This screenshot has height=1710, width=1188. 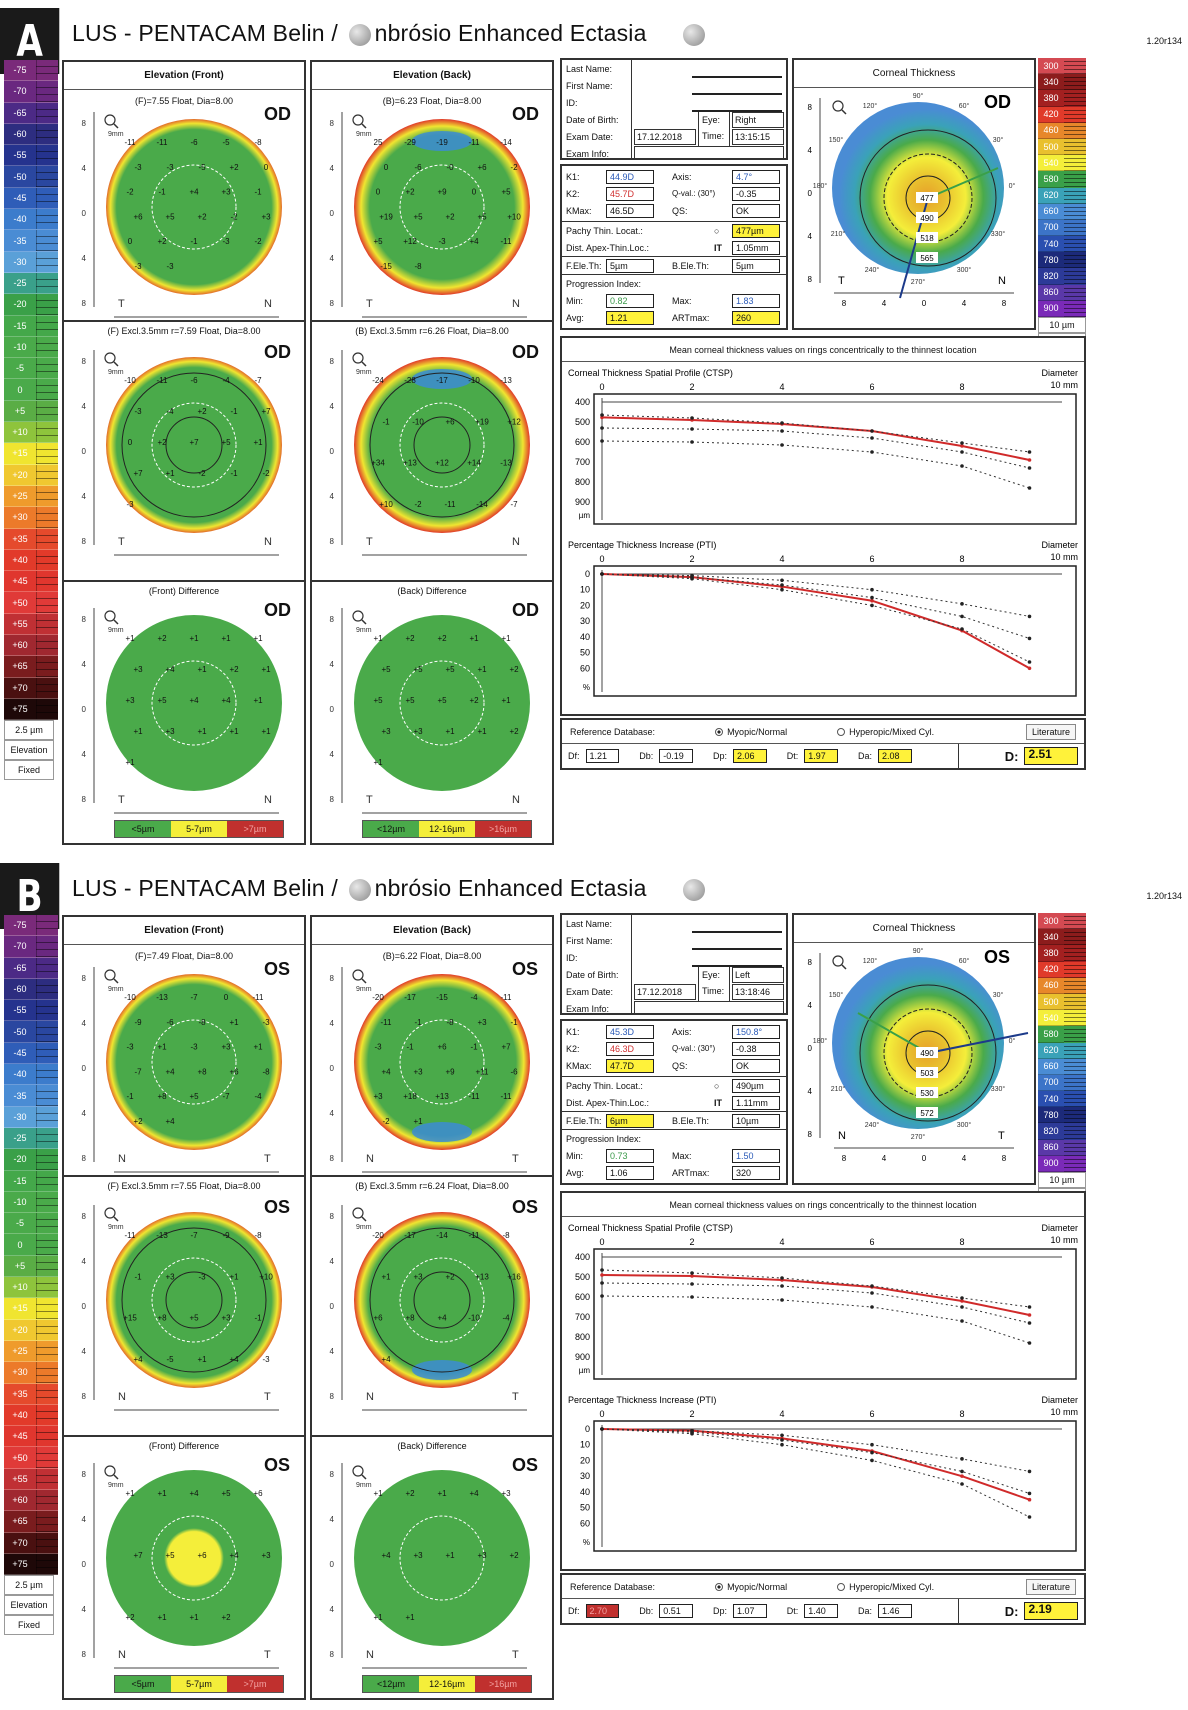 I want to click on y-tick: 30, so click(x=585, y=621).